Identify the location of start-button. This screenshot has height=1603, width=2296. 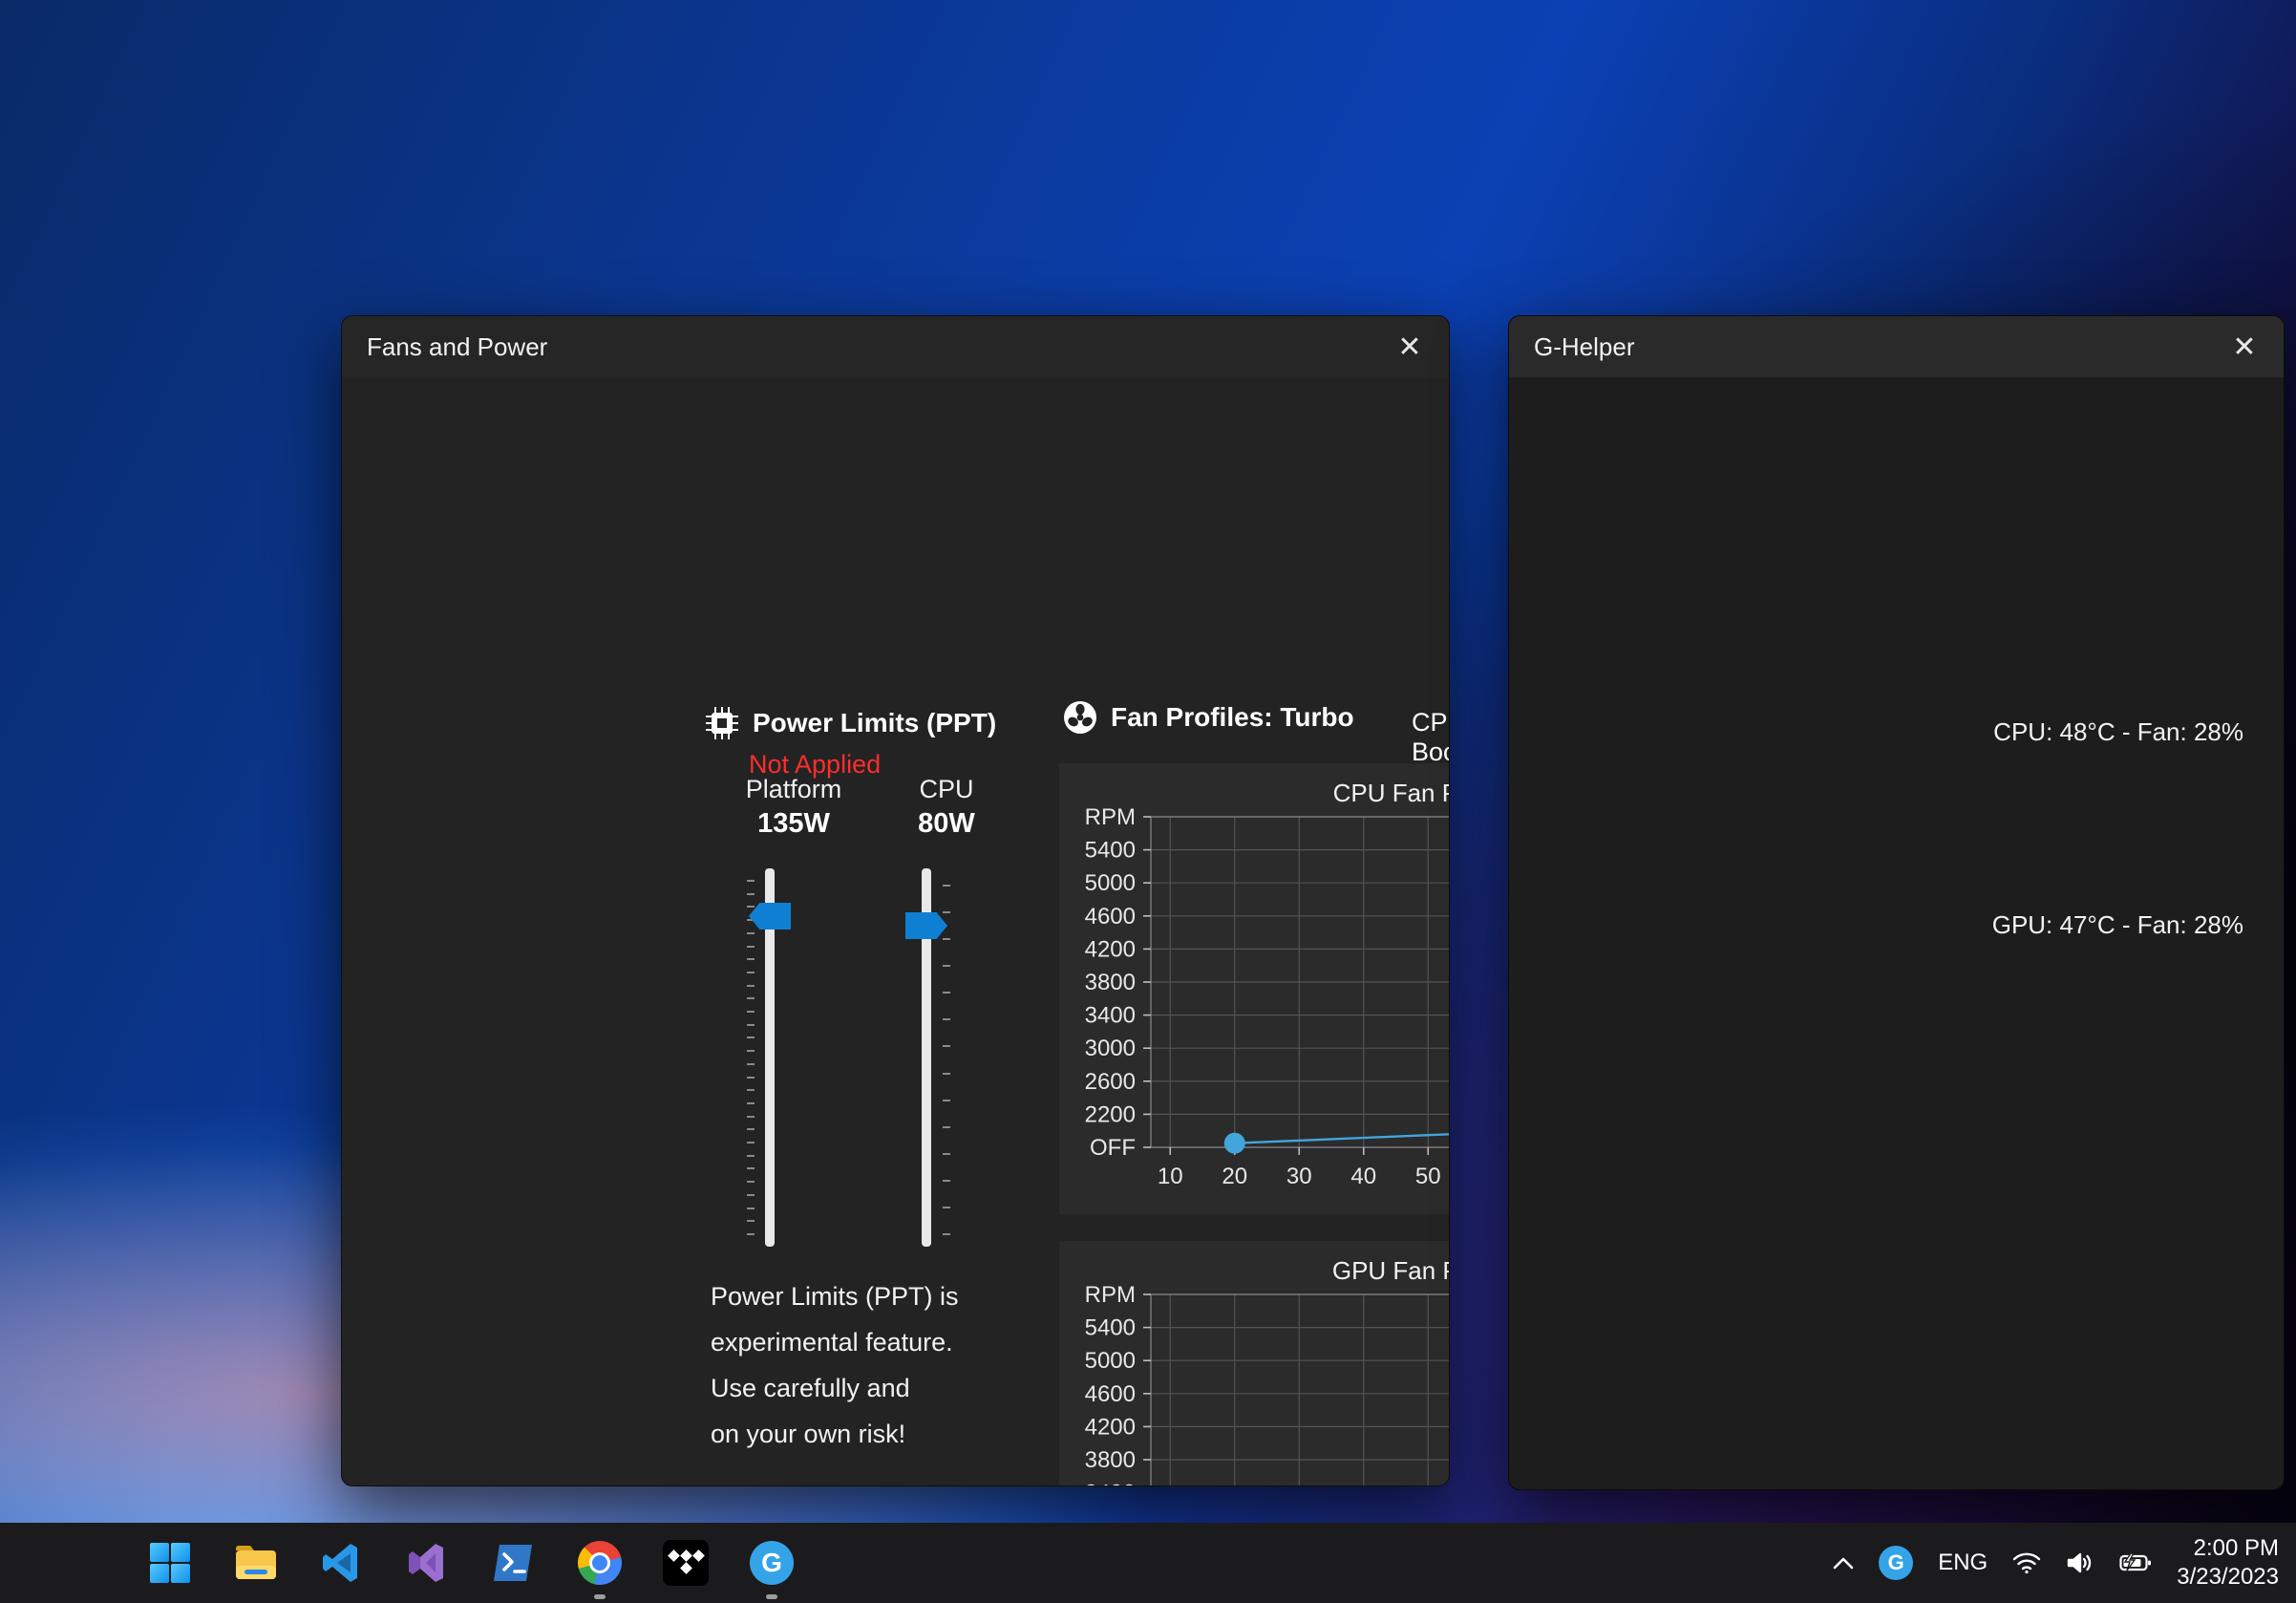
(170, 1563).